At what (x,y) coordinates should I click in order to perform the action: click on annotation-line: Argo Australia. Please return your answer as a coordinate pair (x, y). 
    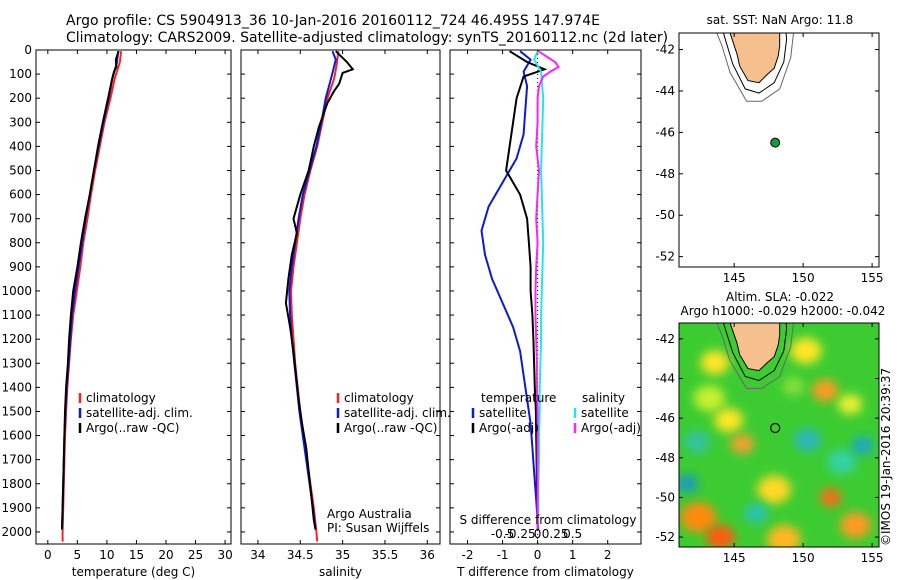
    Looking at the image, I should click on (369, 514).